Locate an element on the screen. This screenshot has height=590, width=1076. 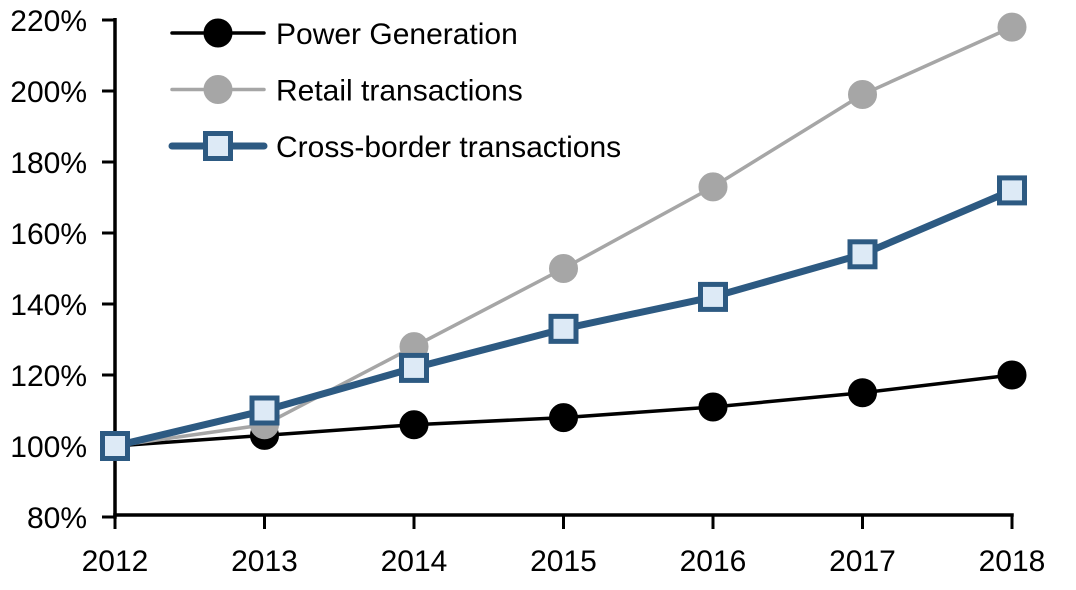
legend-label-power-generation: Power Generation is located at coordinates (397, 34).